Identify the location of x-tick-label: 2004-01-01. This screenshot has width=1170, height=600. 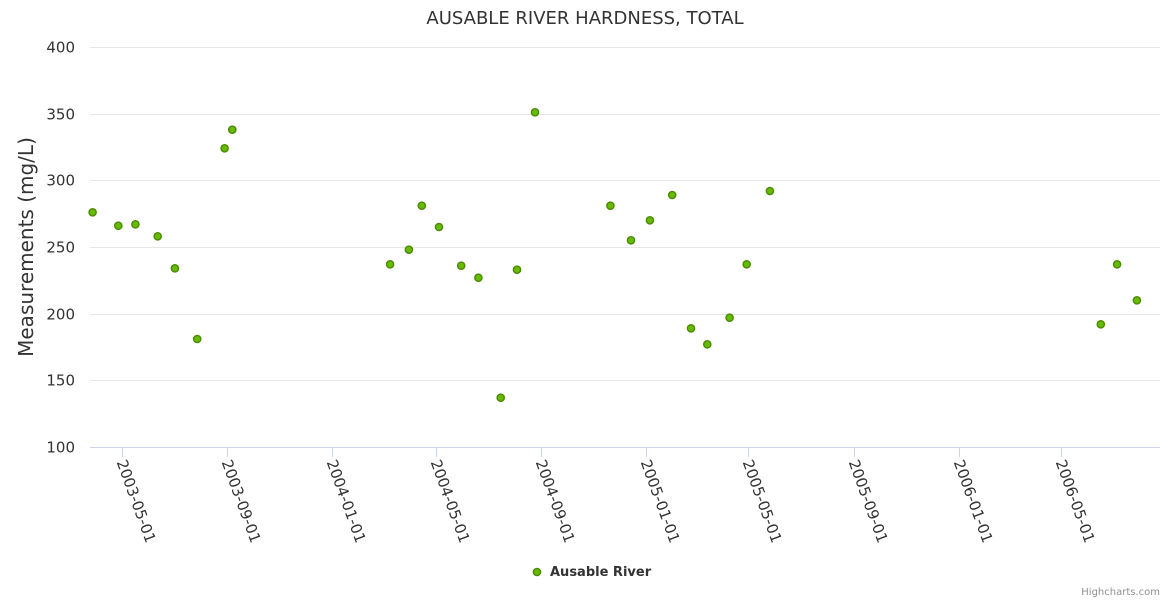
(346, 501).